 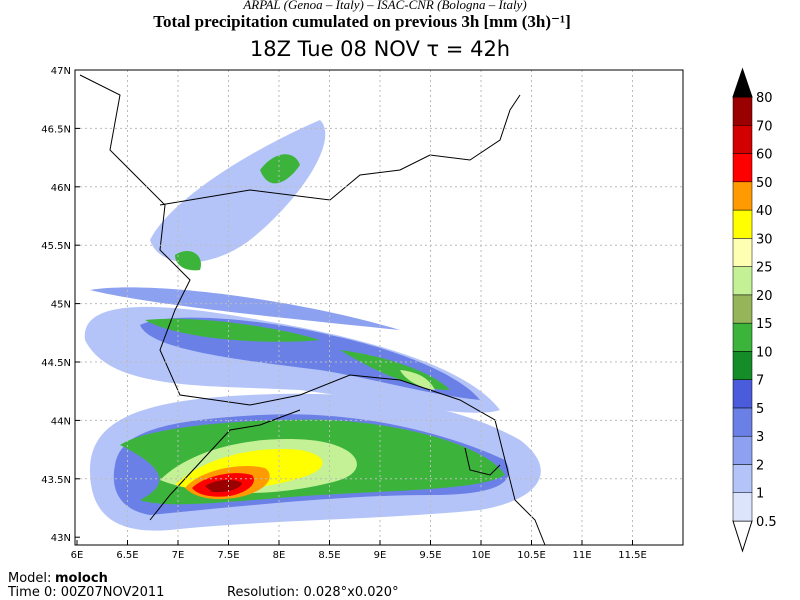 I want to click on lon-label: 11E, so click(x=581, y=555).